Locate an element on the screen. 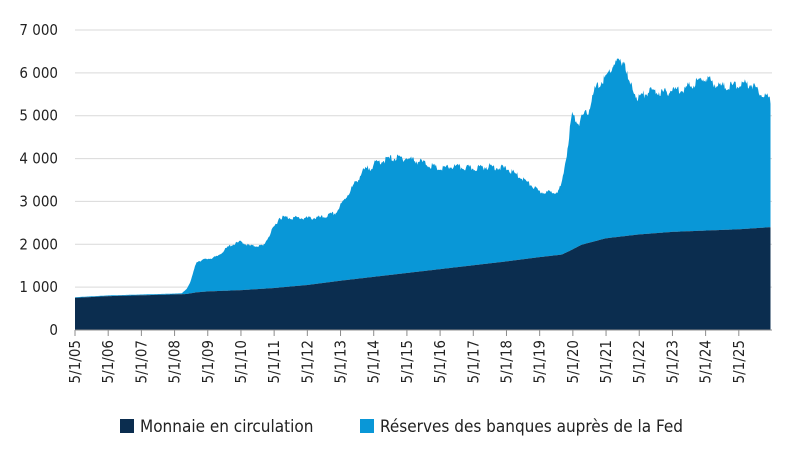 This screenshot has height=464, width=800. x-tick-label: 5/1/17 is located at coordinates (473, 361).